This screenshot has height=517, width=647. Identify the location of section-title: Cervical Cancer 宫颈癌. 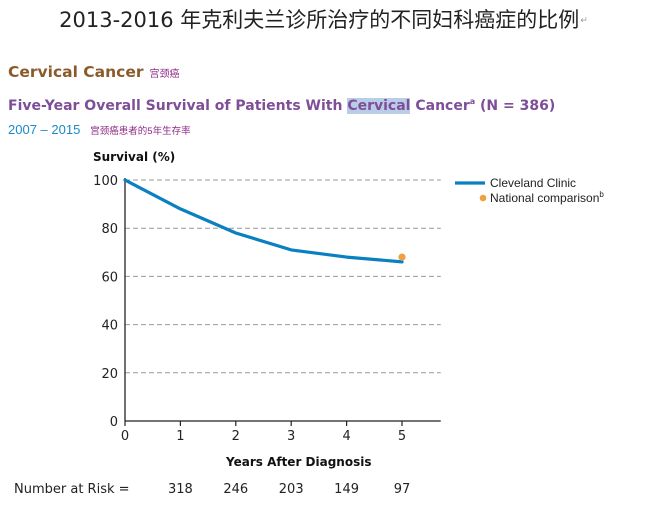
(94, 72).